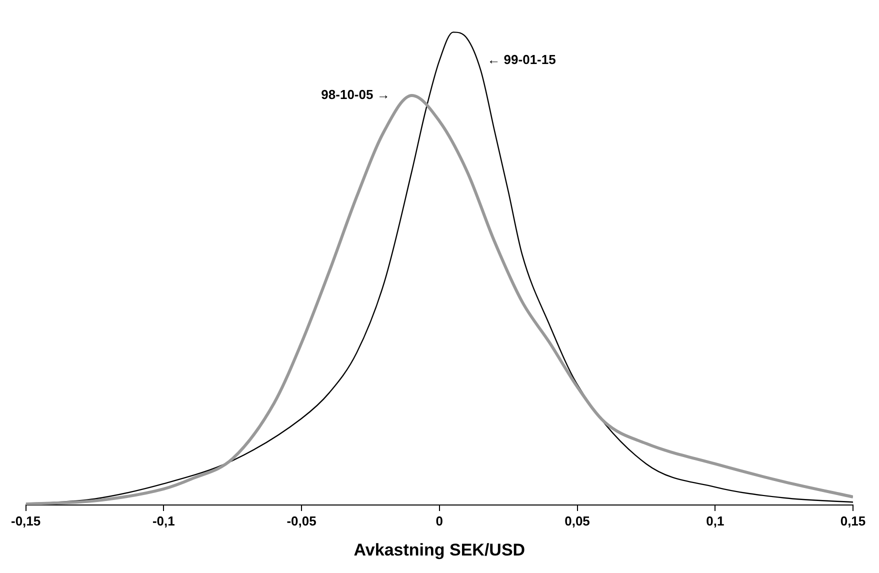 The width and height of the screenshot is (879, 573). Describe the element at coordinates (355, 94) in the screenshot. I see `series-label: 98-10-05 →` at that location.